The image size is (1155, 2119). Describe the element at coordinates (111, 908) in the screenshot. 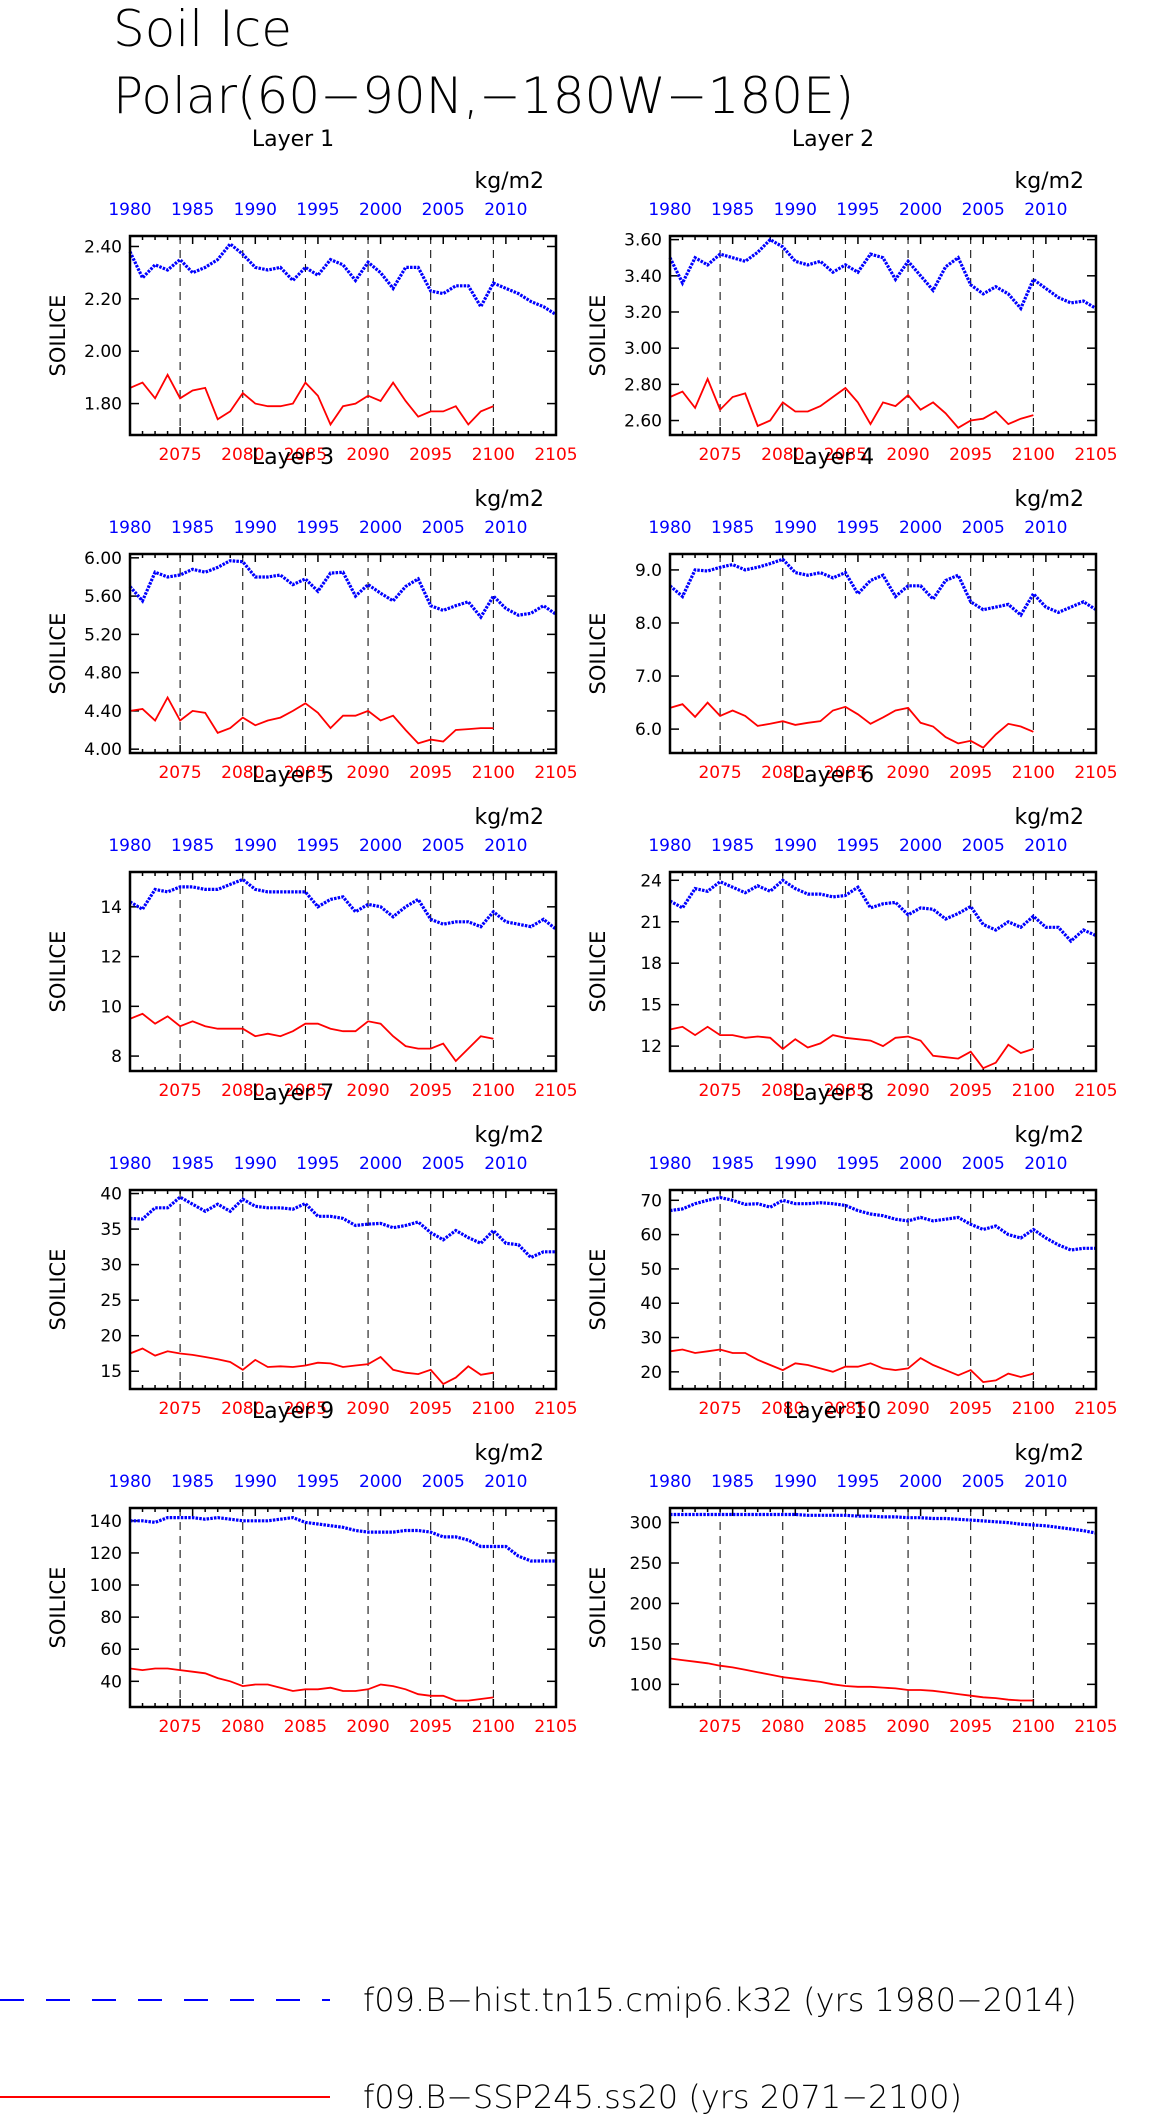

I see `y-tick-label: 14` at that location.